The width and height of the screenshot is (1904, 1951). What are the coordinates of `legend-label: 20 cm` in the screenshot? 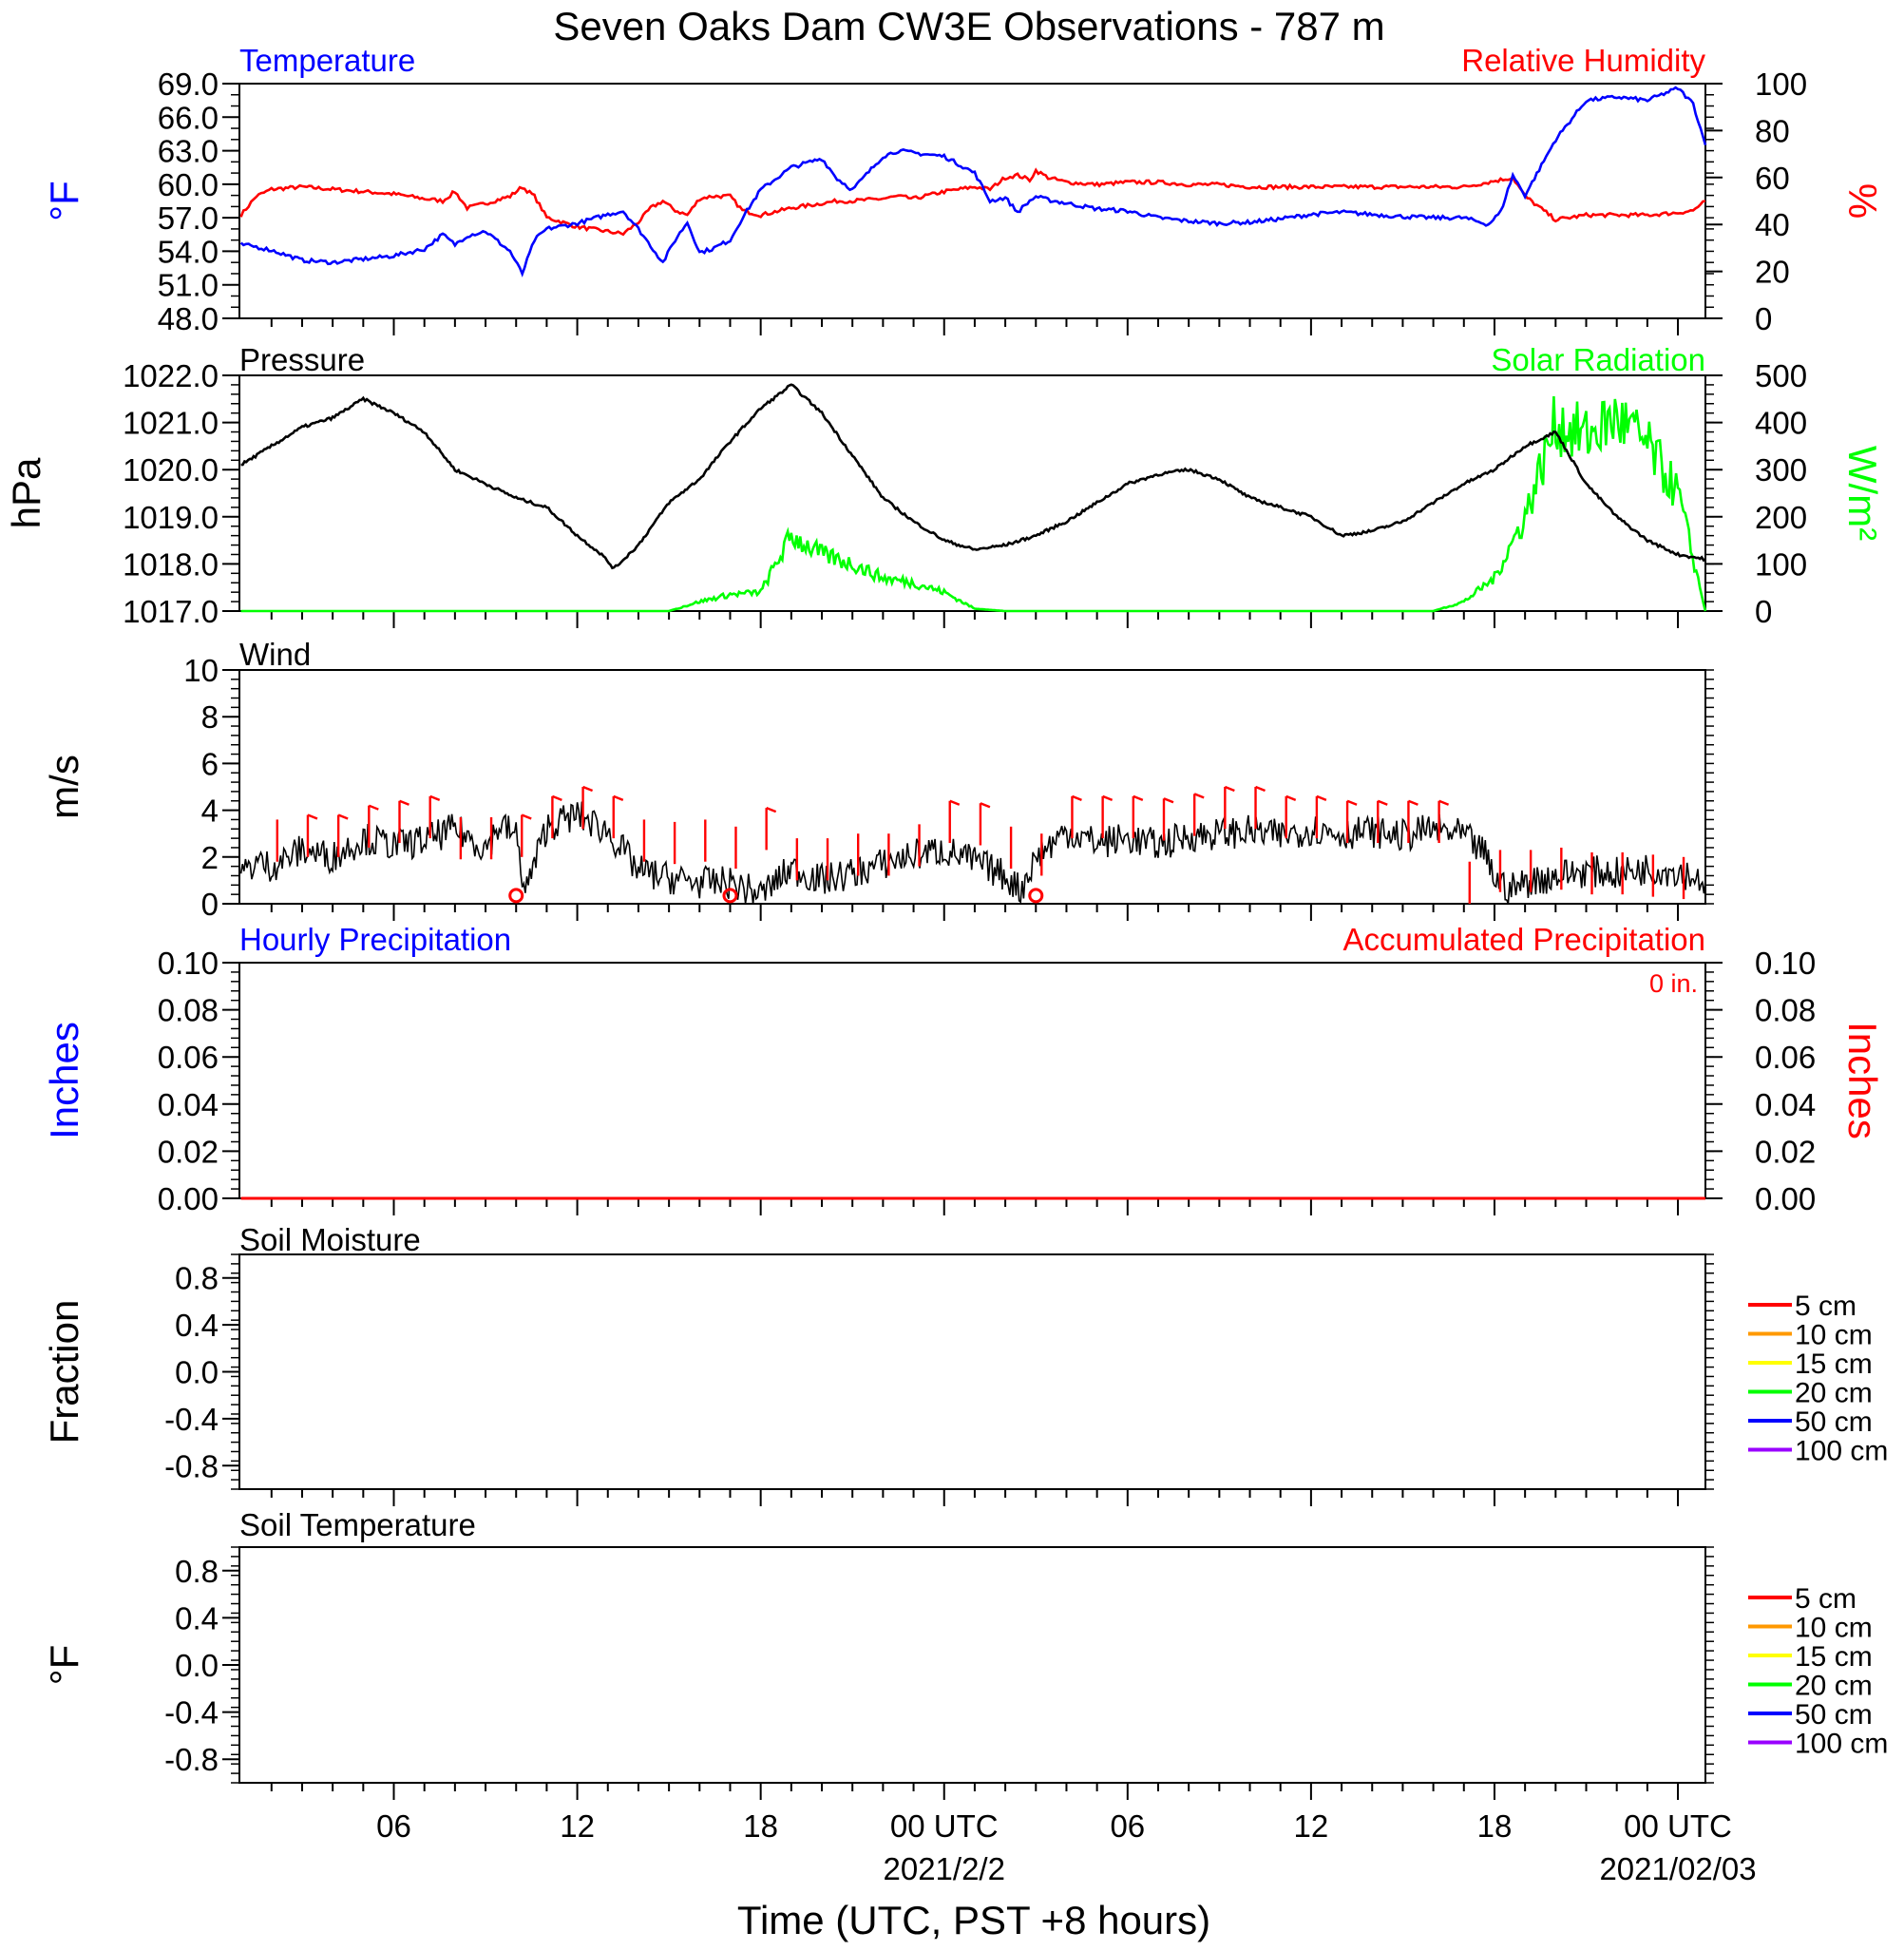 It's located at (1834, 1687).